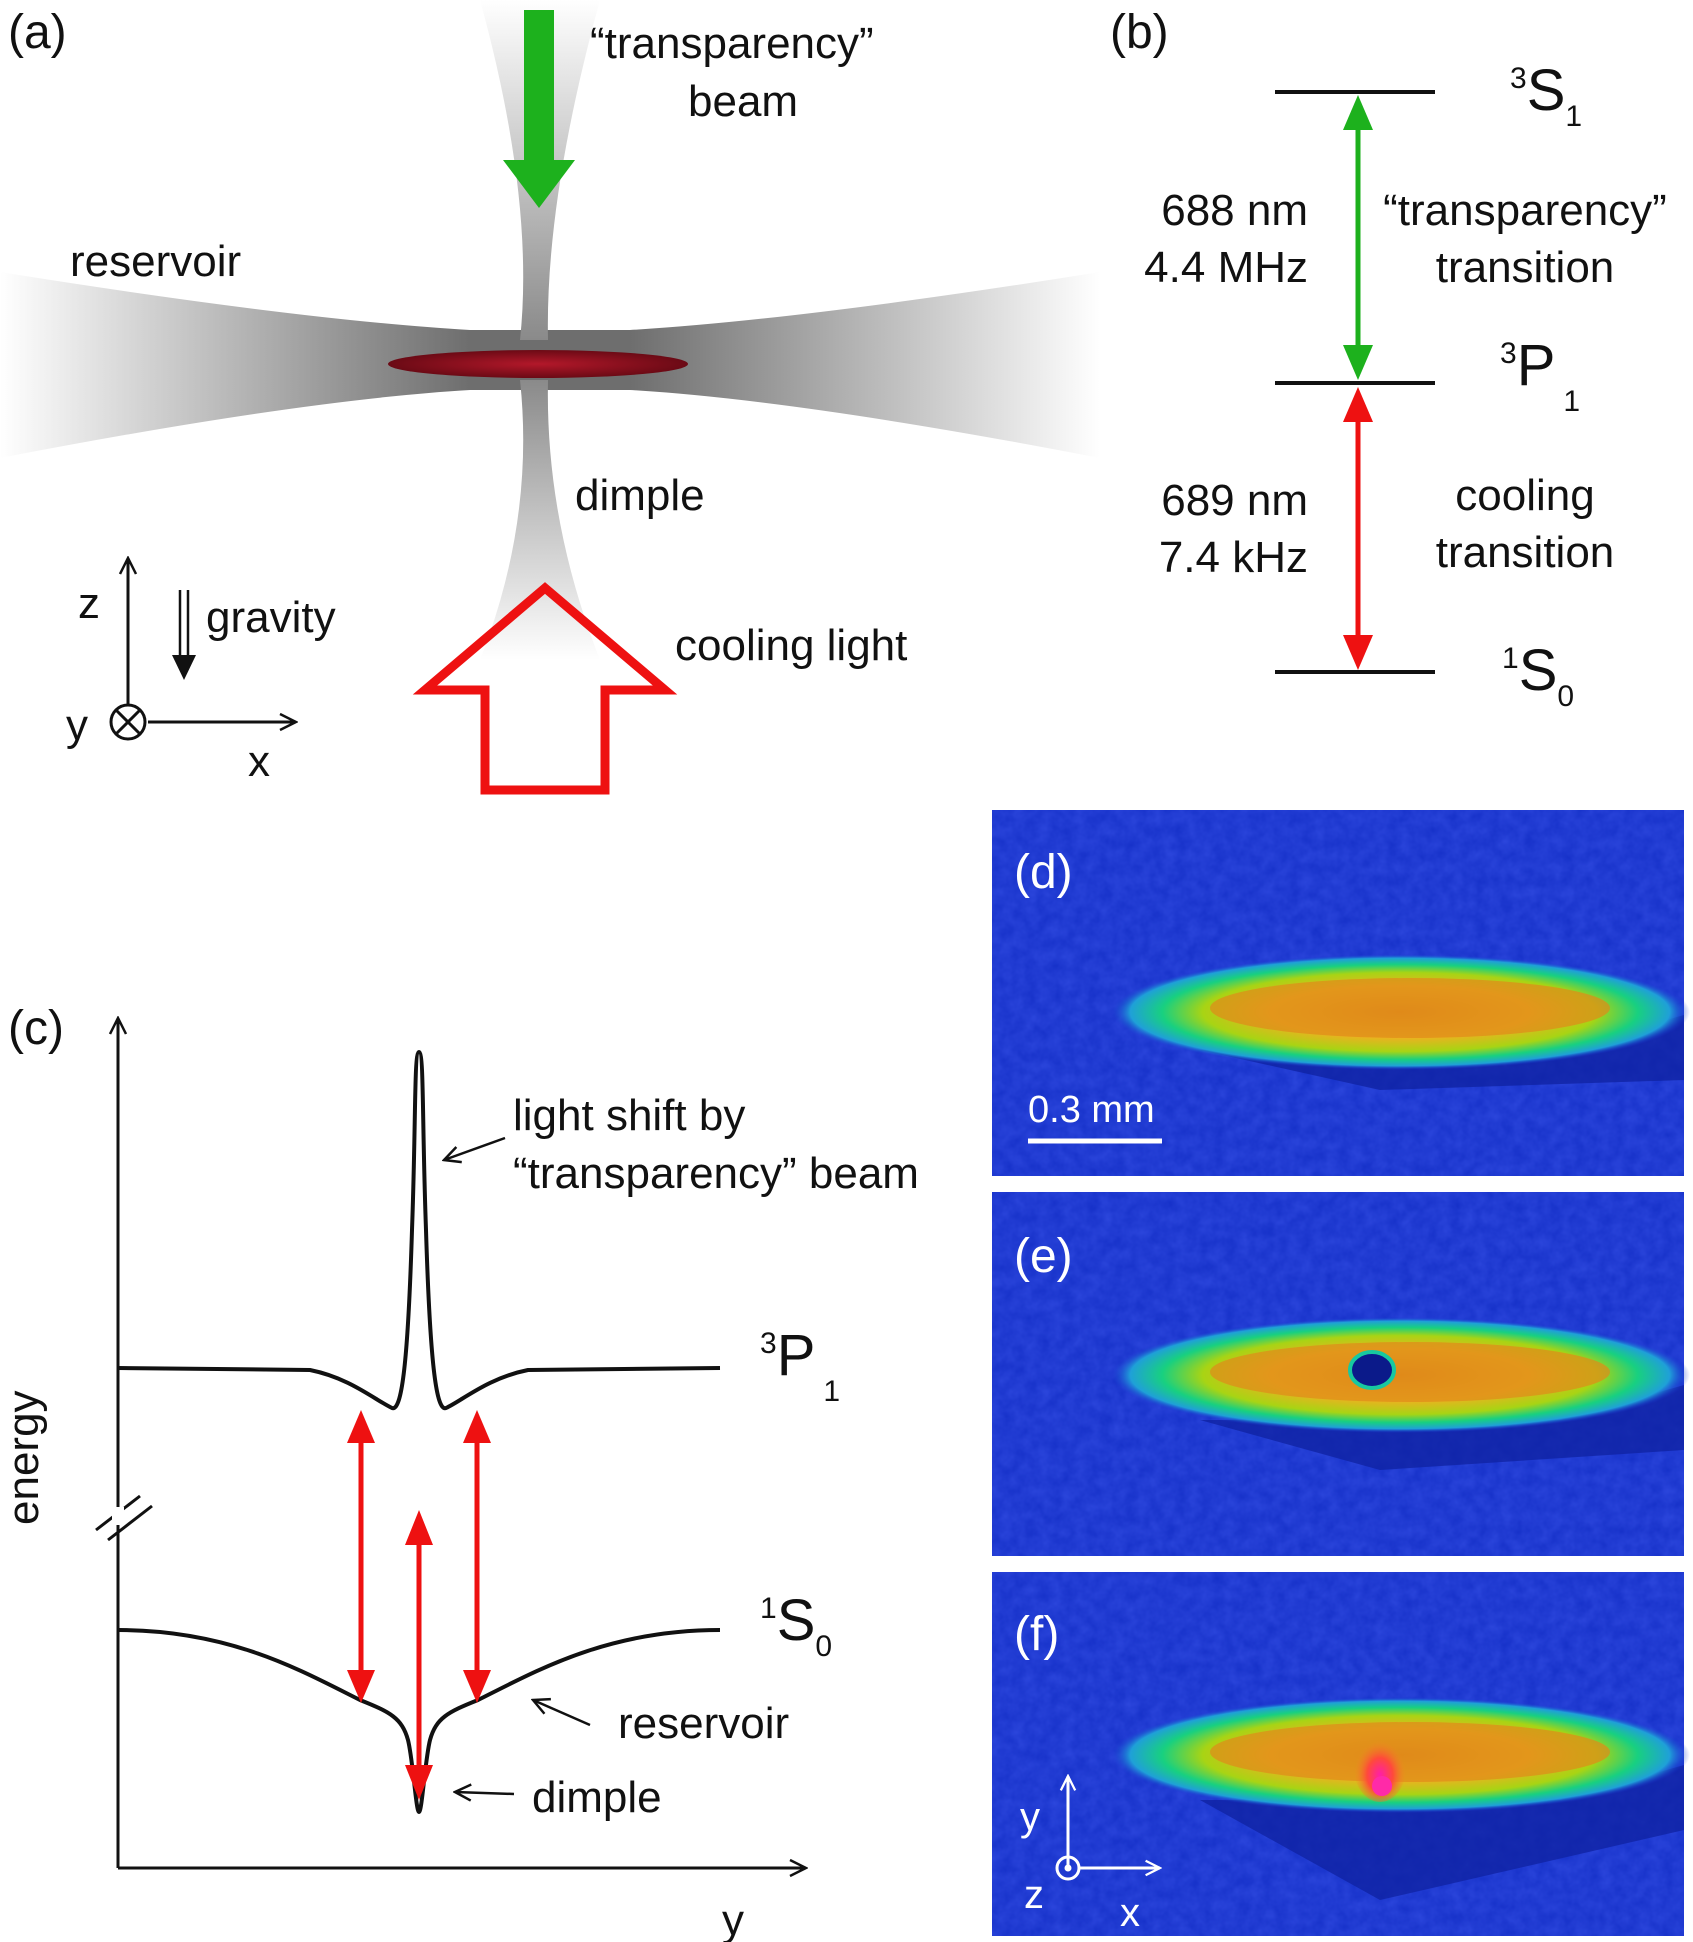  What do you see at coordinates (271, 617) in the screenshot?
I see `gravity-label: gravity` at bounding box center [271, 617].